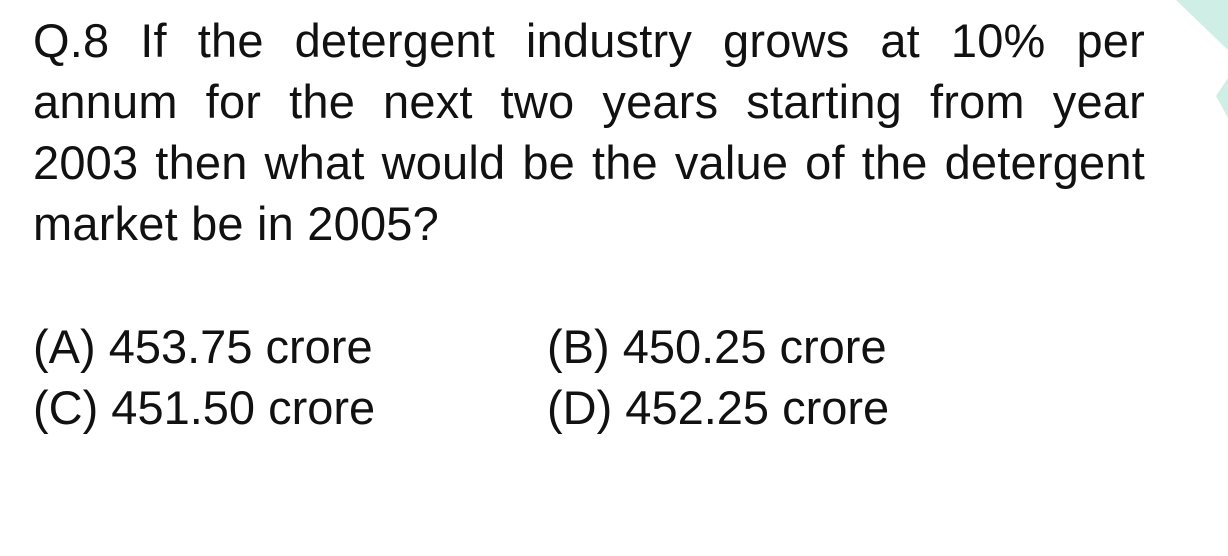 This screenshot has height=556, width=1228. I want to click on option-c: (C) 451.50 crore, so click(204, 407).